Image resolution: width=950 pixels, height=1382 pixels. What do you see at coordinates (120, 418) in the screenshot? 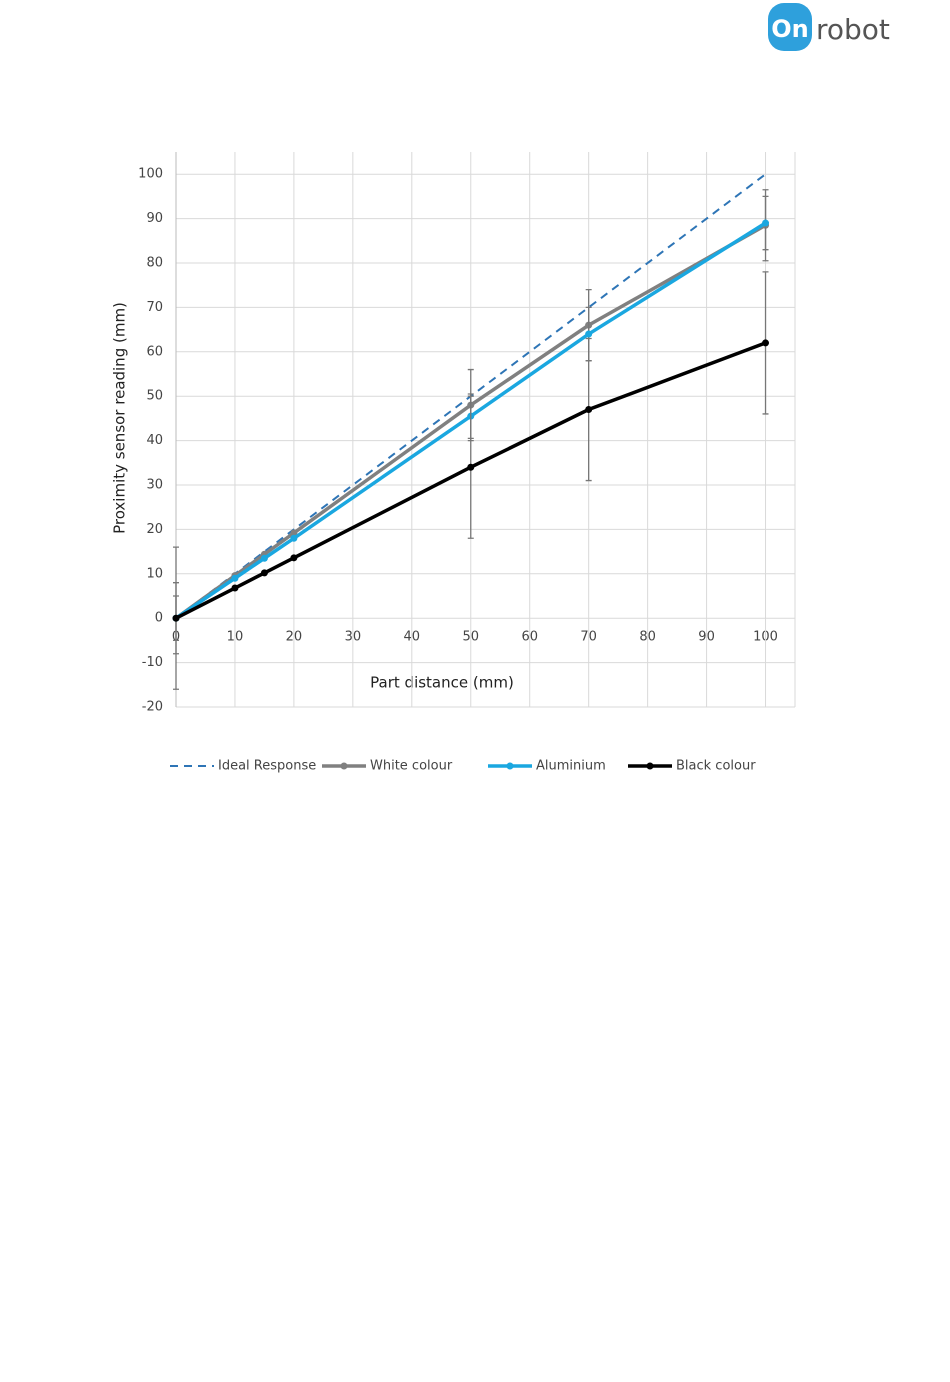
I see `y-axis-label: Proximity sensor reading (mm)` at bounding box center [120, 418].